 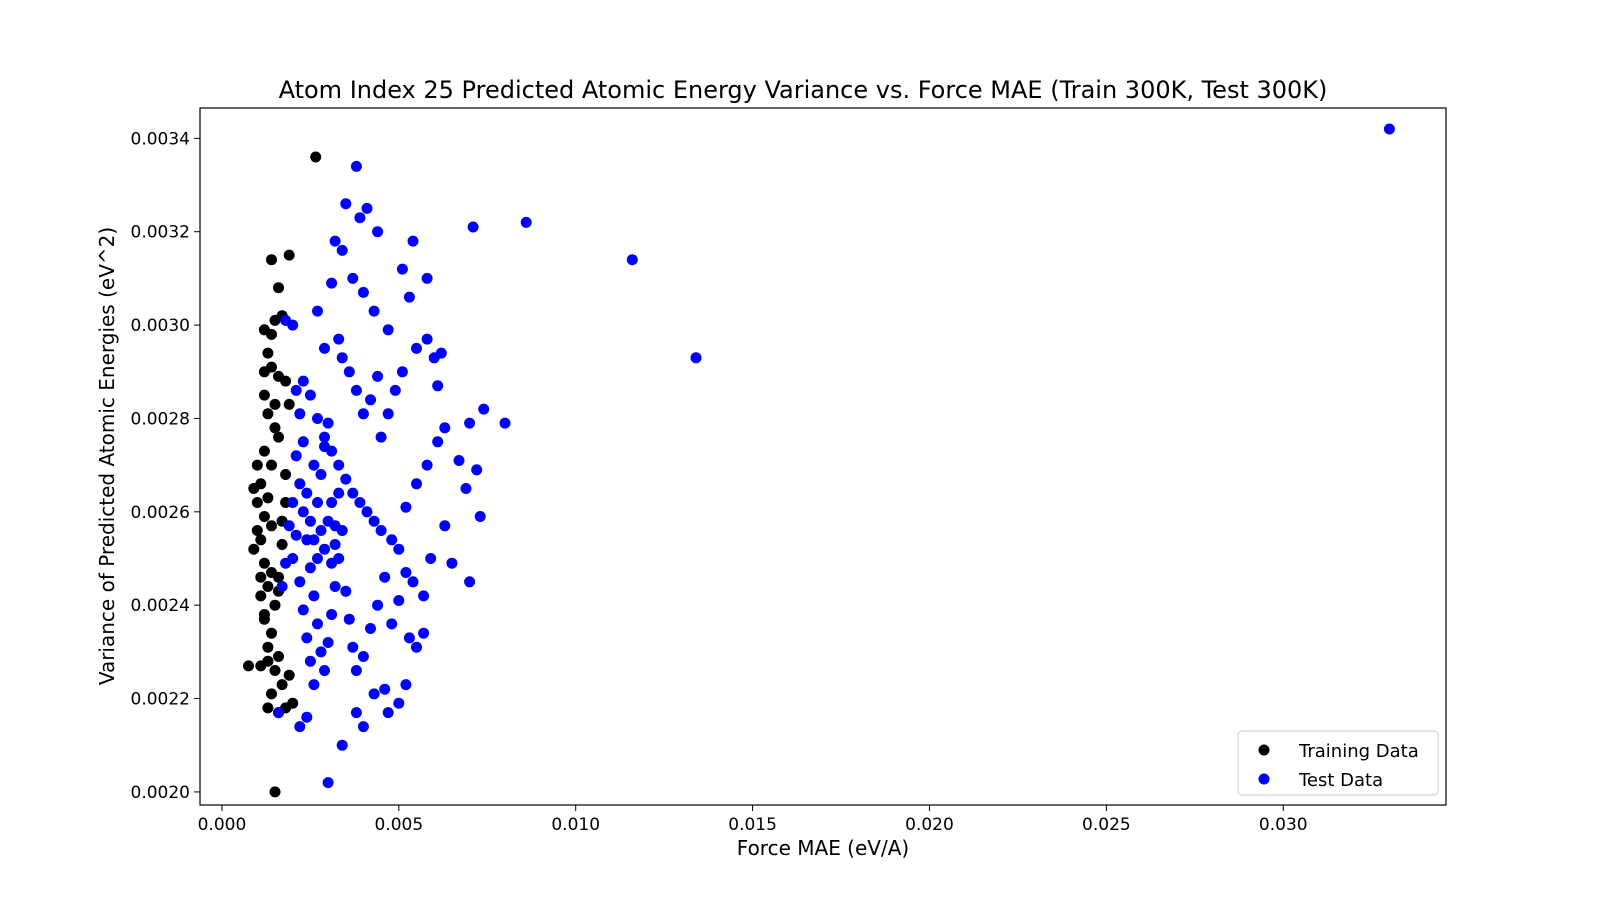 What do you see at coordinates (575, 825) in the screenshot?
I see `x-tick-label: 0.010` at bounding box center [575, 825].